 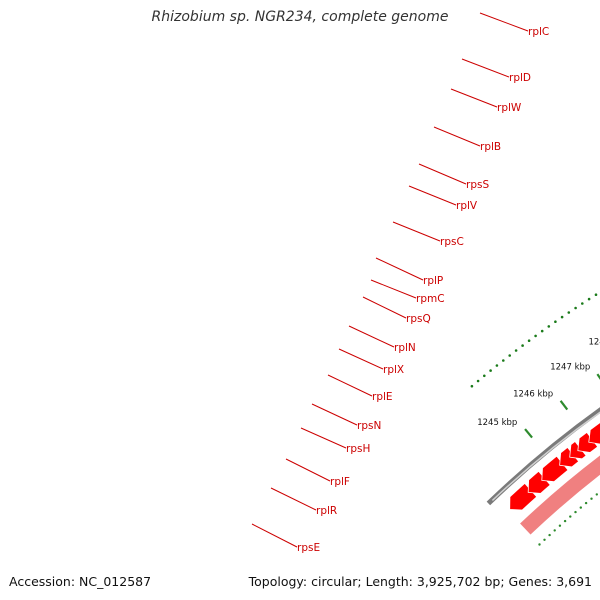 I want to click on backbone-ring, so click(x=543, y=456).